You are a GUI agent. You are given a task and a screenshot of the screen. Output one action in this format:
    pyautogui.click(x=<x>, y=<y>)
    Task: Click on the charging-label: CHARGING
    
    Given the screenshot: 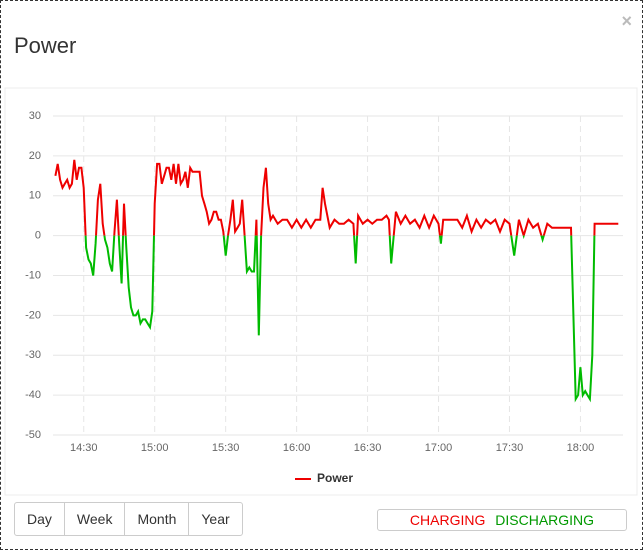 What is the action you would take?
    pyautogui.click(x=447, y=520)
    